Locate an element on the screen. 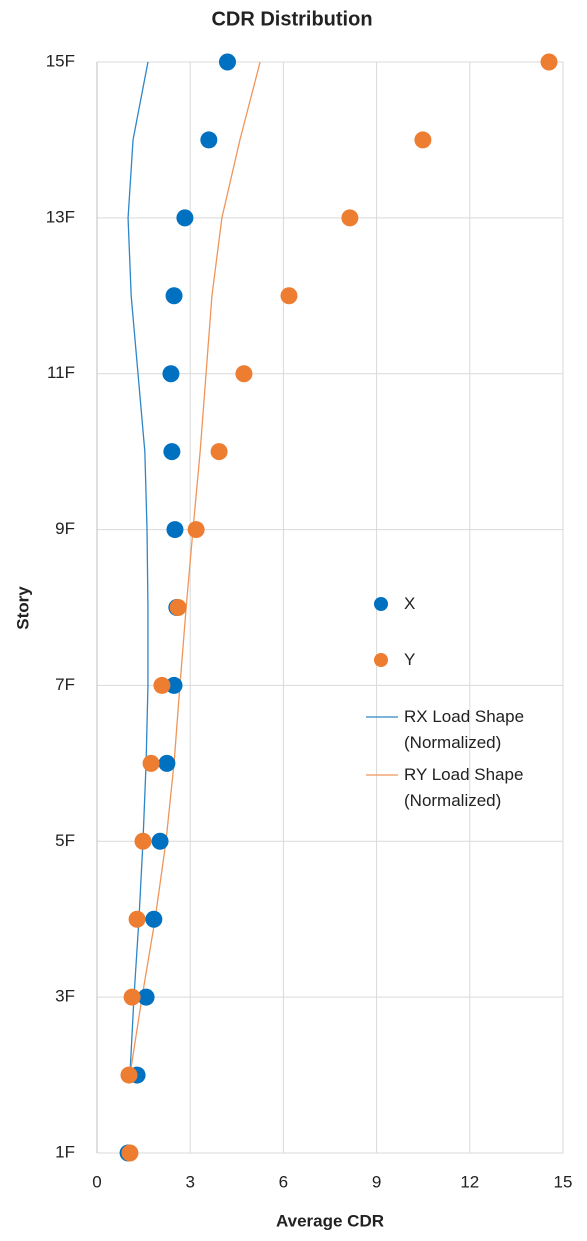 Image resolution: width=587 pixels, height=1241 pixels. y-tick-label: 7F is located at coordinates (65, 684).